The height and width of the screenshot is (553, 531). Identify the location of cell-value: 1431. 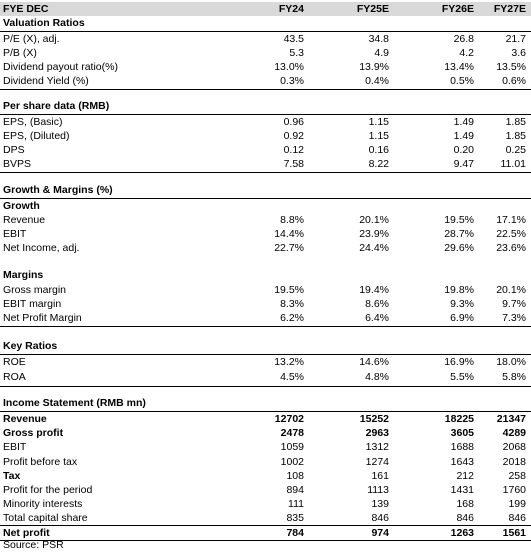
(462, 490).